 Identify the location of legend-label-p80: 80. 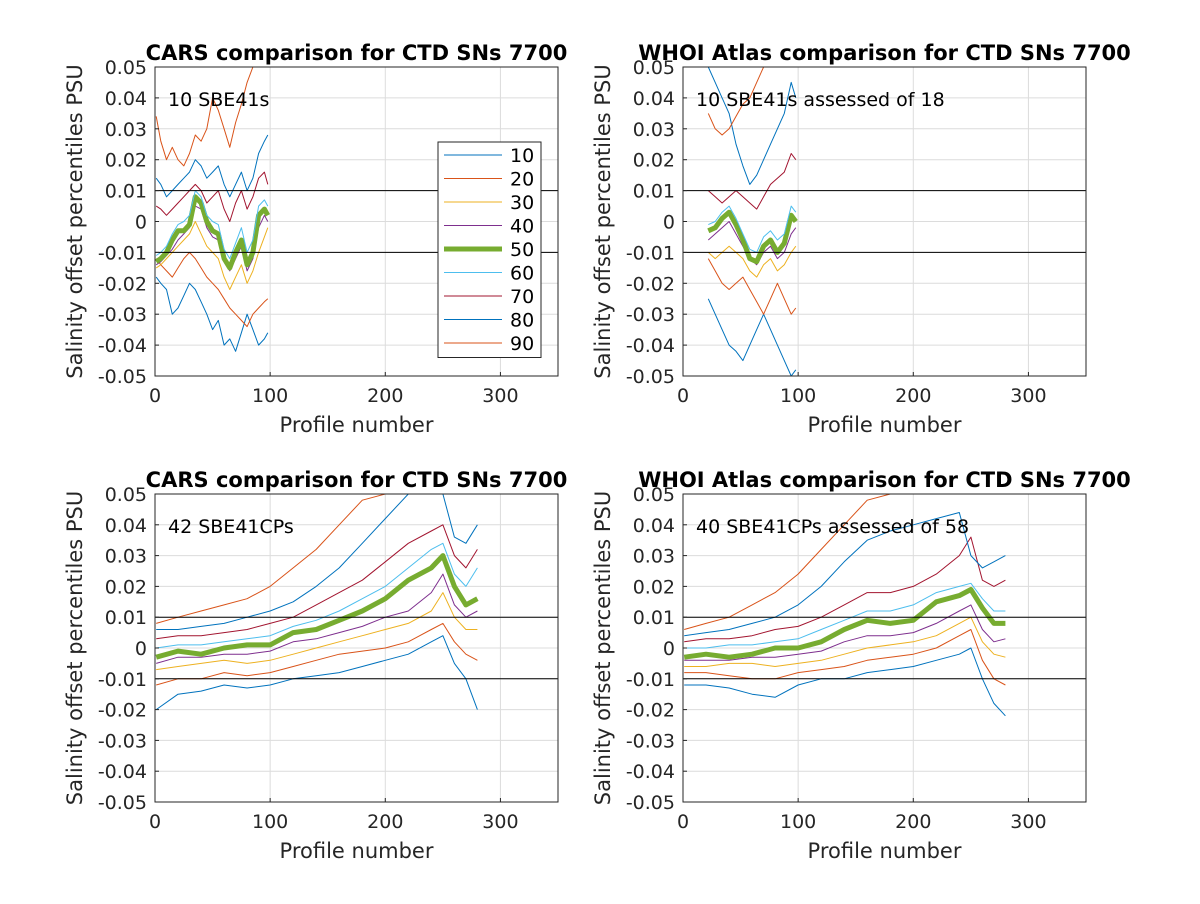
(522, 321).